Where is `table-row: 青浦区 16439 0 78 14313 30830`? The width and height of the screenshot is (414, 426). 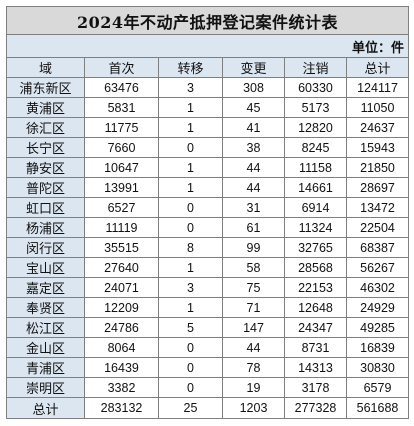 table-row: 青浦区 16439 0 78 14313 30830 is located at coordinates (208, 367).